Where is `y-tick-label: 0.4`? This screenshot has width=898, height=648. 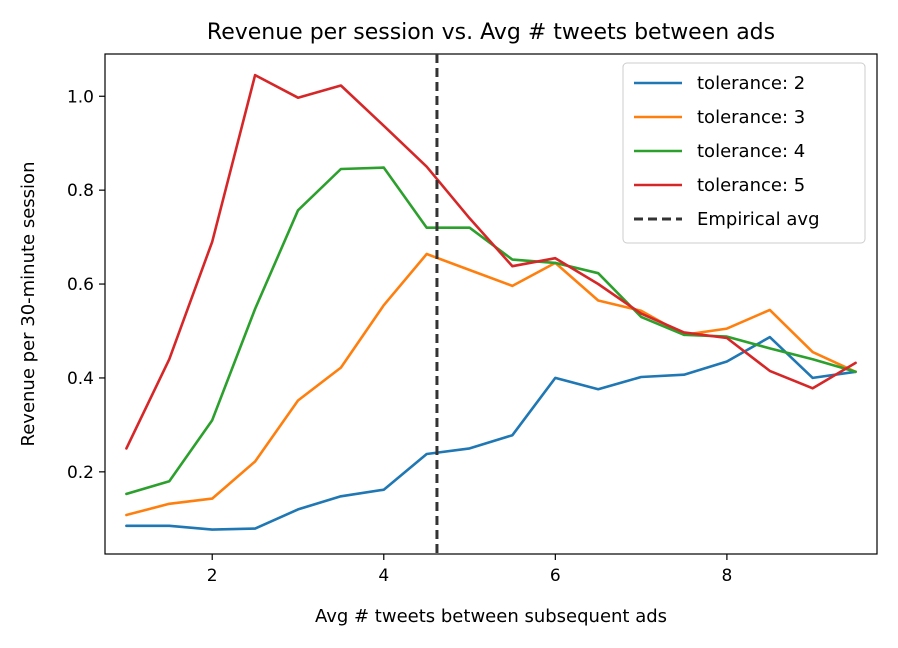 y-tick-label: 0.4 is located at coordinates (80, 379).